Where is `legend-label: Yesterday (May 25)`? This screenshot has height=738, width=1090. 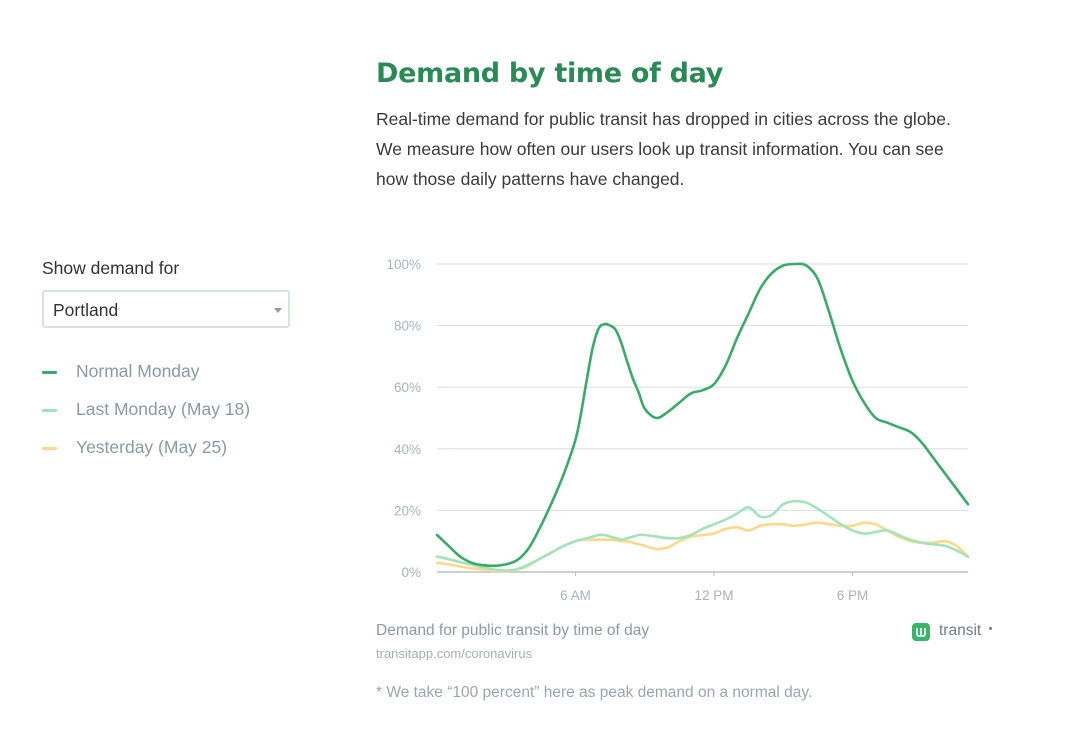
legend-label: Yesterday (May 25) is located at coordinates (152, 447).